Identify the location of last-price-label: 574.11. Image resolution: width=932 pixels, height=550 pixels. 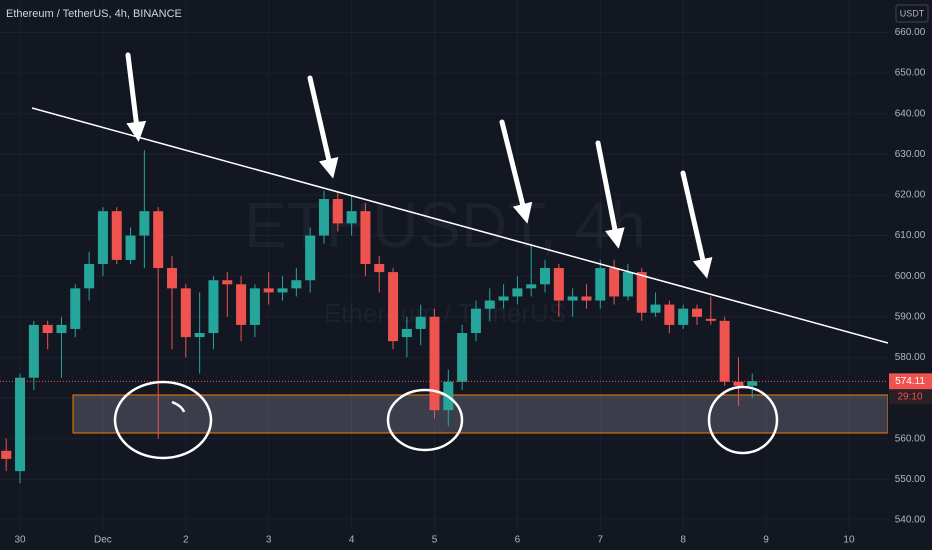
(910, 381).